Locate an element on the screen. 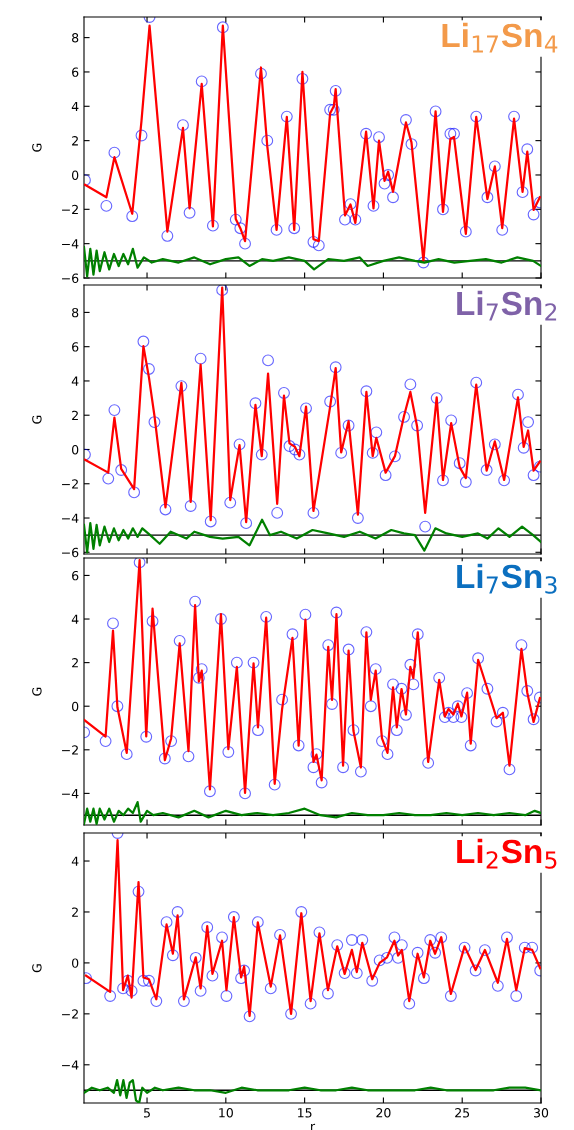  chart-title: Li$_{2}$Sn$_{5}$ is located at coordinates (507, 853).